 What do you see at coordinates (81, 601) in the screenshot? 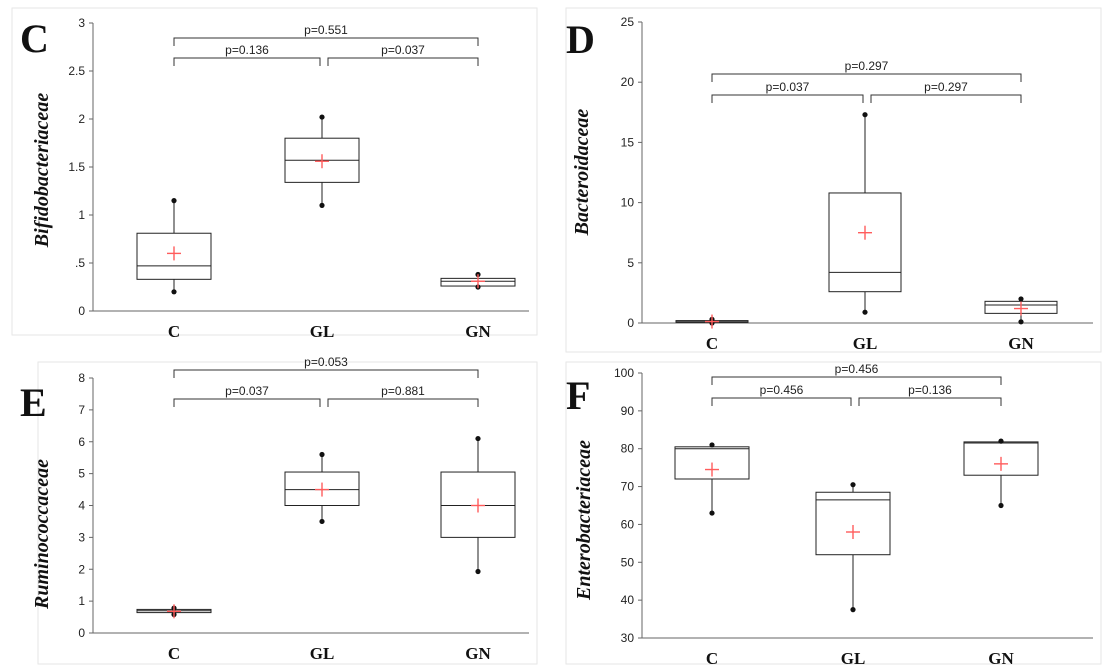
I see `panel-e-y-tick-label: 1` at bounding box center [81, 601].